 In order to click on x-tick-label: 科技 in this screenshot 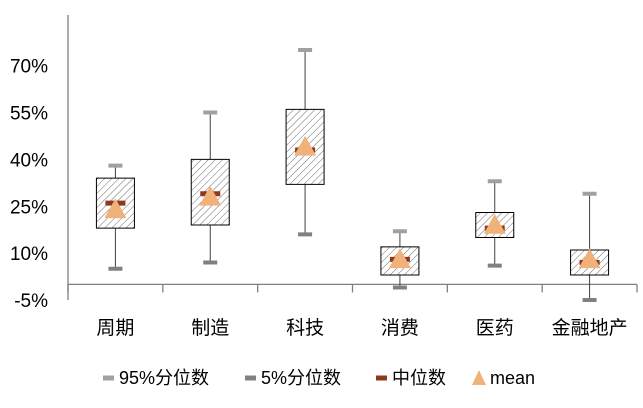, I will do `click(305, 328)`.